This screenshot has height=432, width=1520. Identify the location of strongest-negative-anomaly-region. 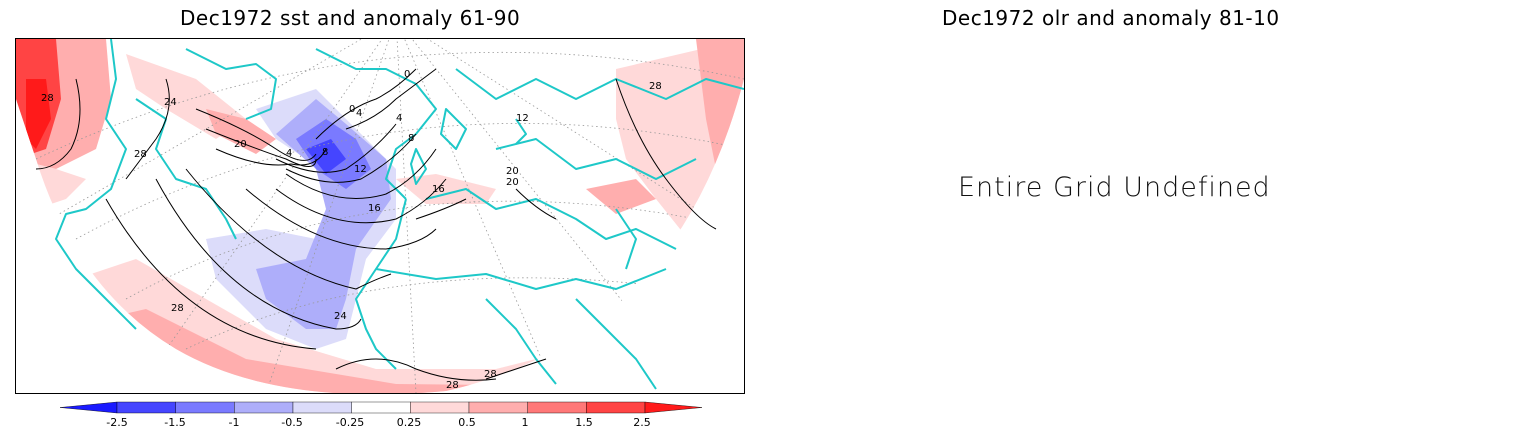
(326, 156).